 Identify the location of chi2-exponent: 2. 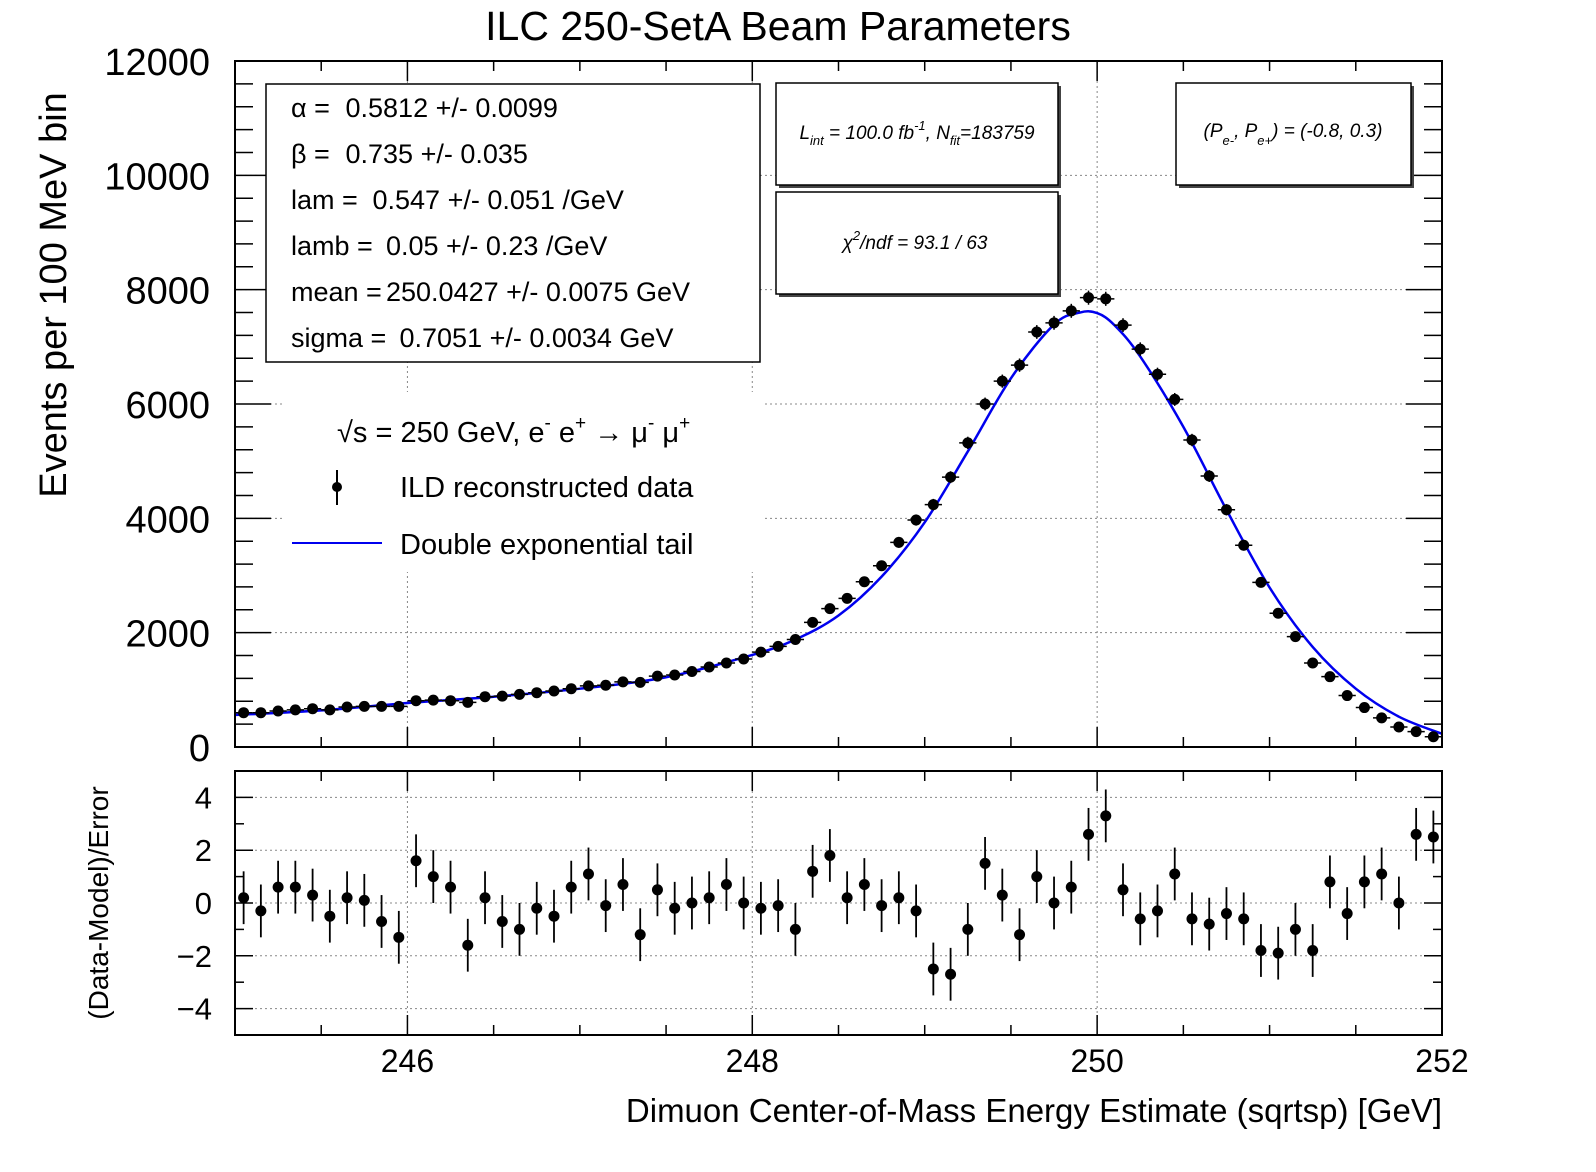
(856, 235).